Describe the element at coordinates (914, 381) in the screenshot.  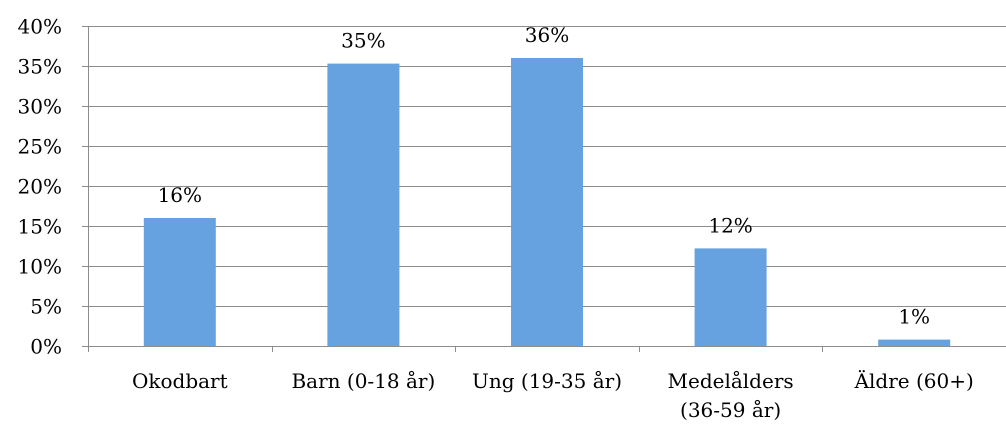
I see `x-tick-label: Äldre (60+)` at that location.